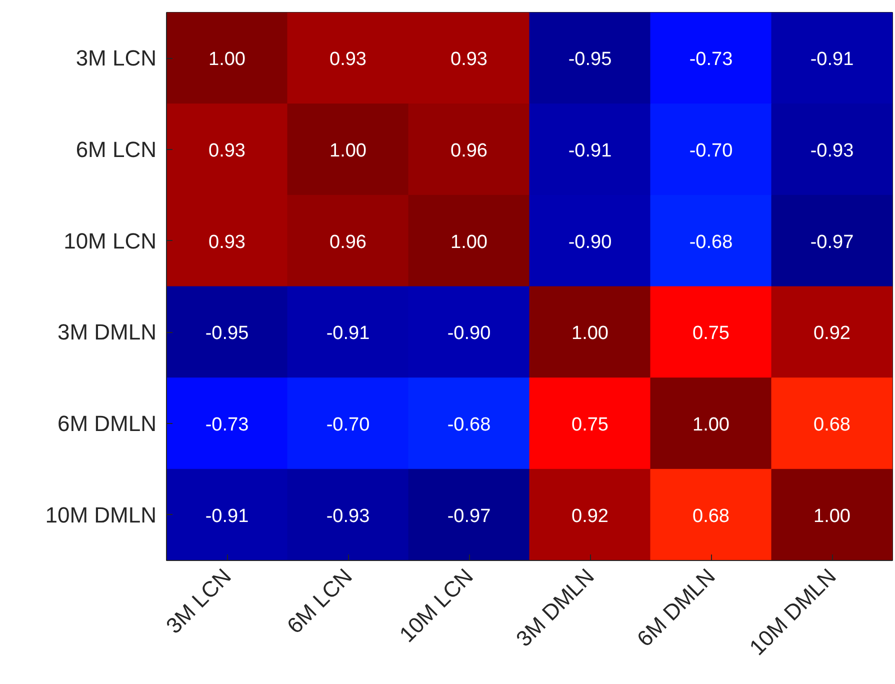  What do you see at coordinates (116, 58) in the screenshot?
I see `y-tick-label: 3M LCN` at bounding box center [116, 58].